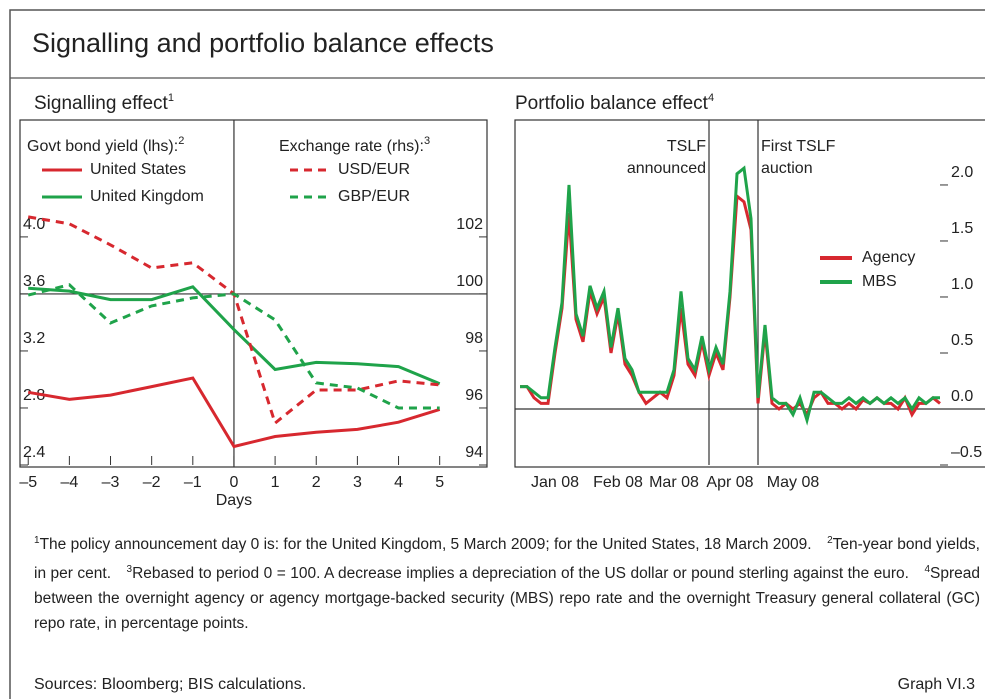 This screenshot has height=699, width=985. What do you see at coordinates (962, 172) in the screenshot?
I see `y-tick-label: 2.0` at bounding box center [962, 172].